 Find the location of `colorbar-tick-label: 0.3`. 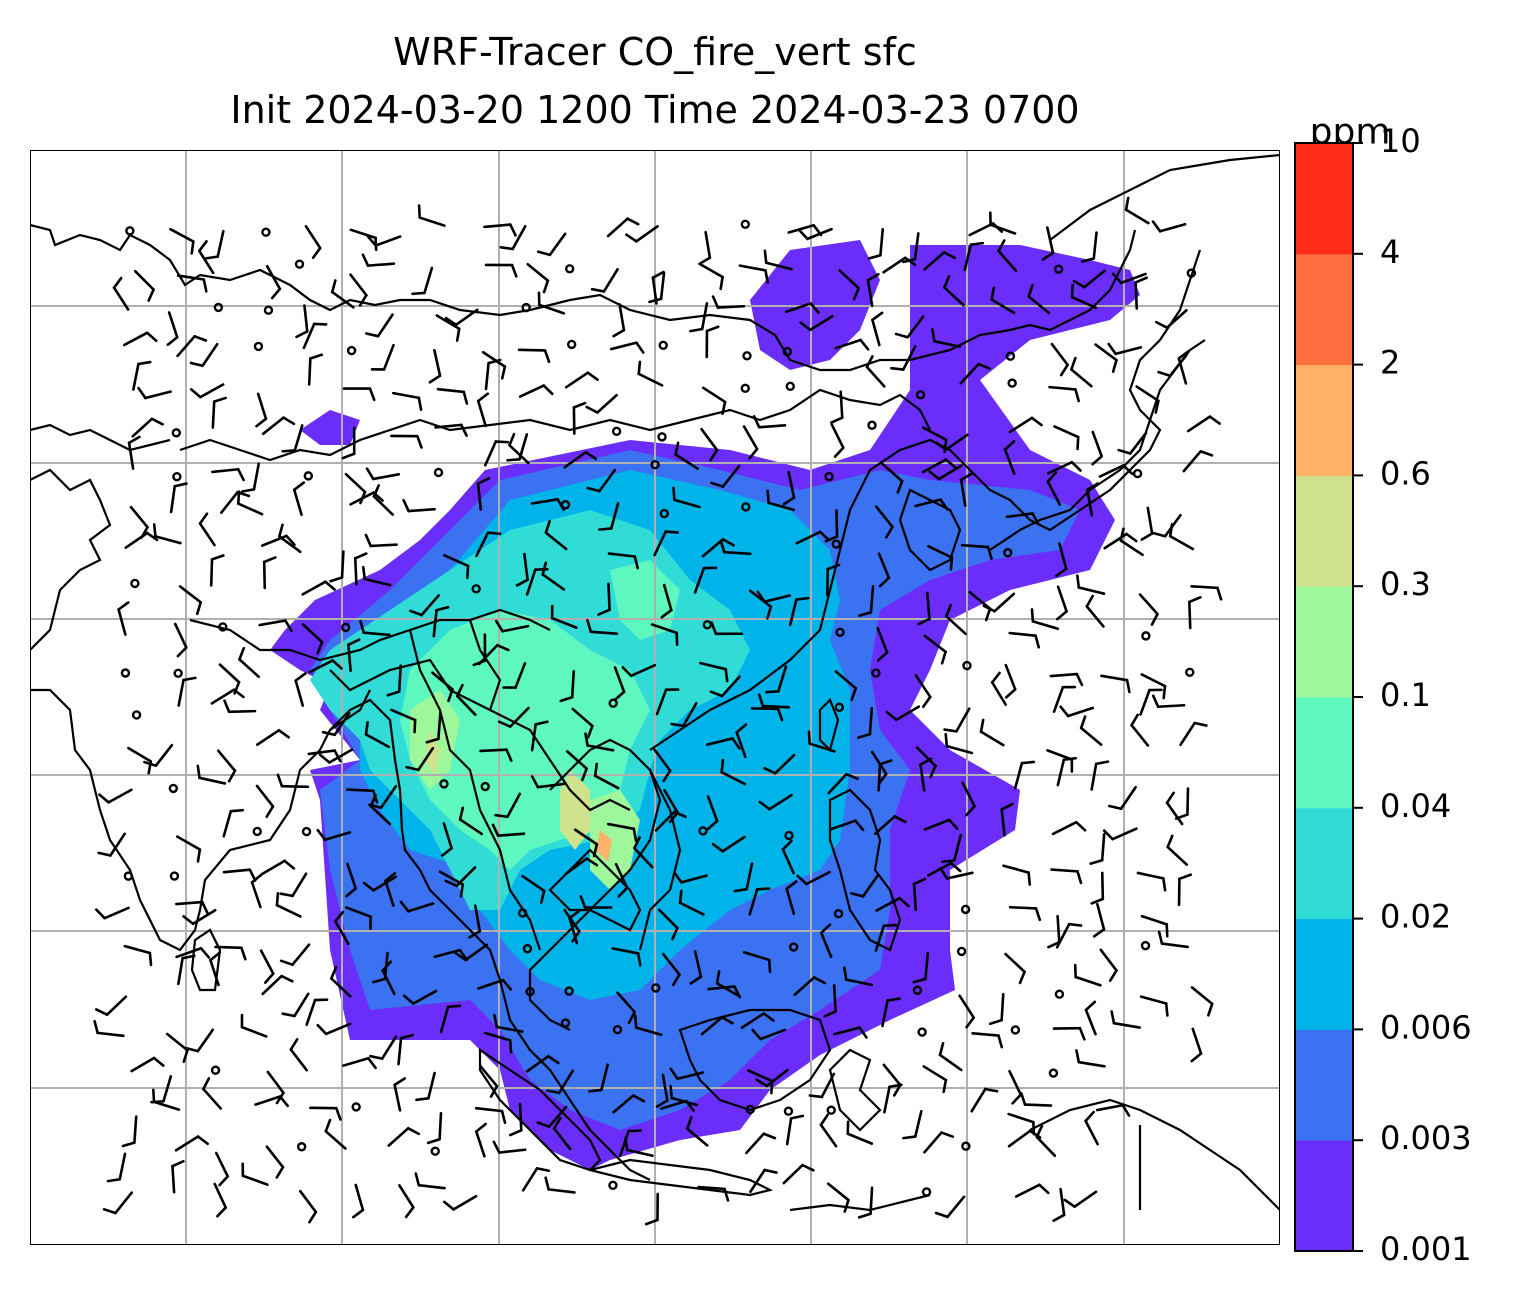

colorbar-tick-label: 0.3 is located at coordinates (1405, 584).